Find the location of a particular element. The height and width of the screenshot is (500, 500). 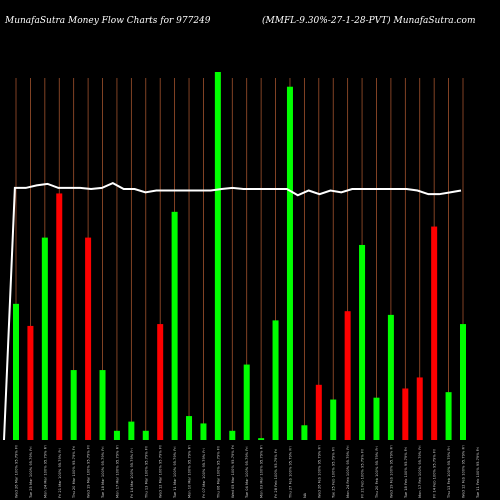

x-tick-label: Thu 20 Feb 100% 95.79% Fri is located at coordinates (377, 472).